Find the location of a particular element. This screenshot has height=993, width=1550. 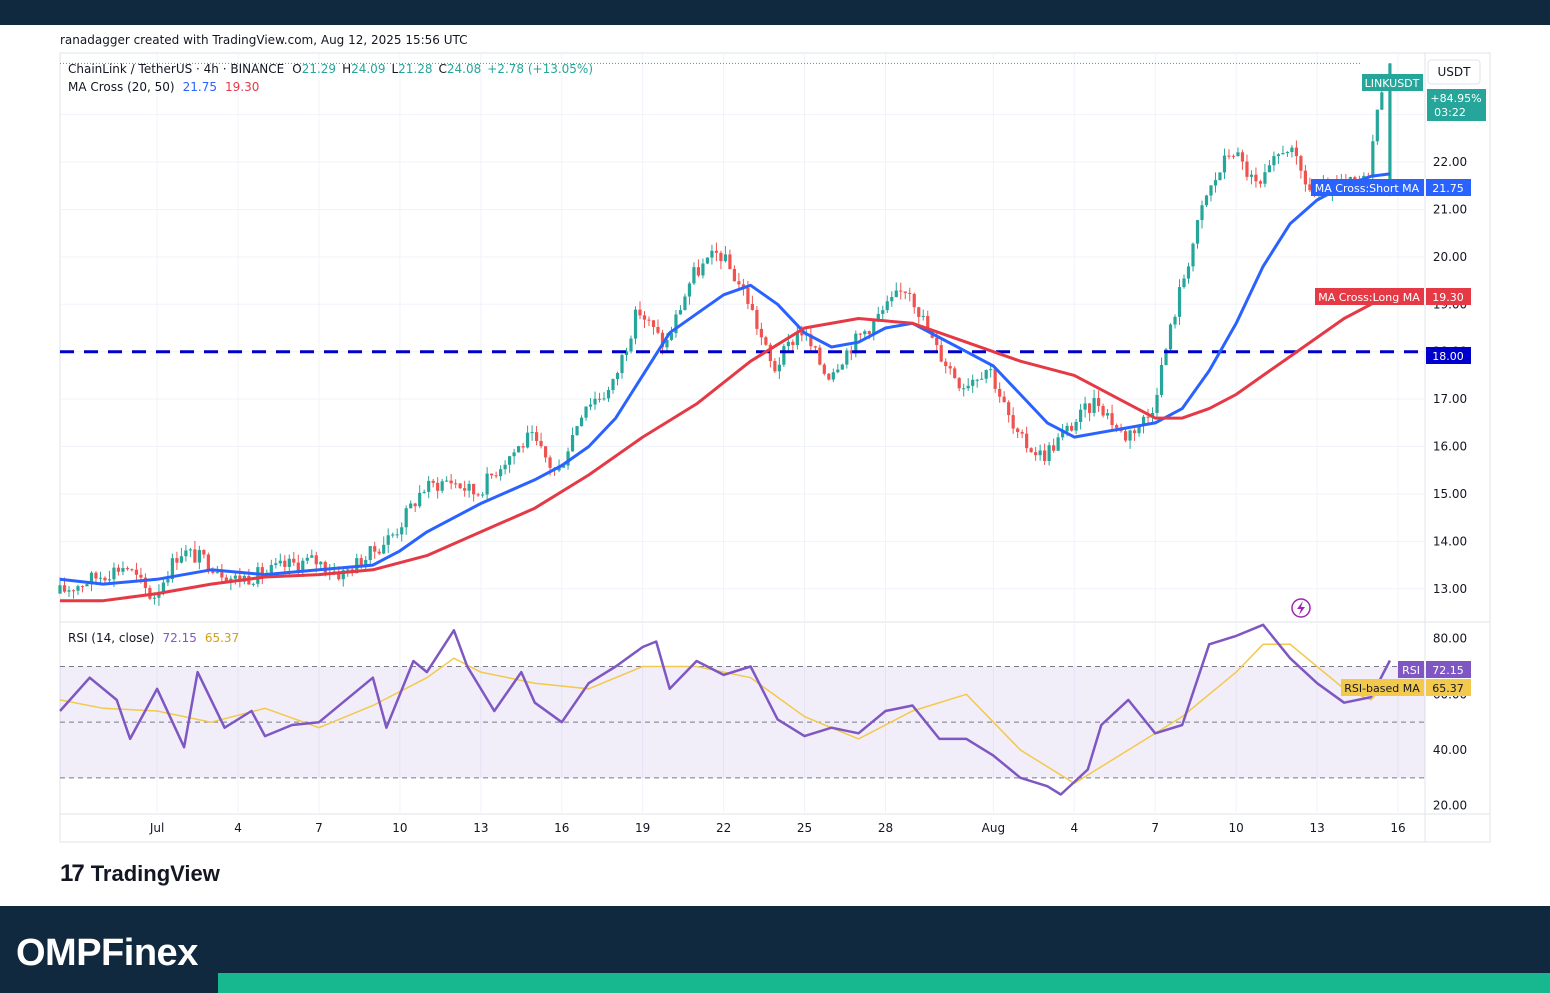

time-tick-label: 13 is located at coordinates (480, 828).